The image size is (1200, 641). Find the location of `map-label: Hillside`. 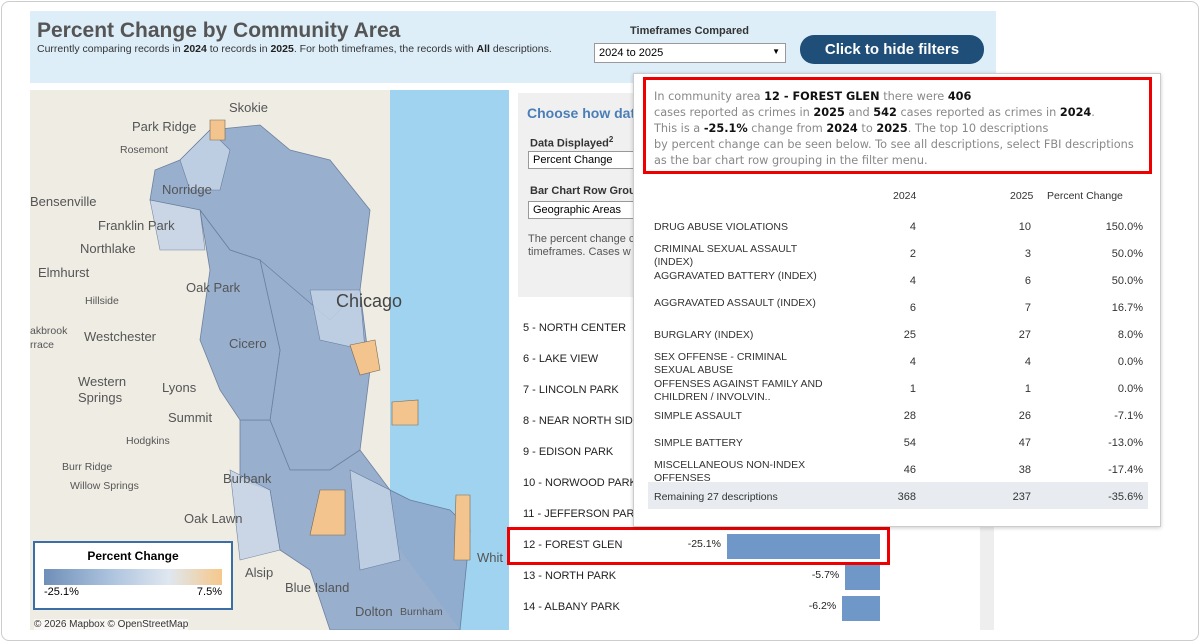

map-label: Hillside is located at coordinates (102, 301).